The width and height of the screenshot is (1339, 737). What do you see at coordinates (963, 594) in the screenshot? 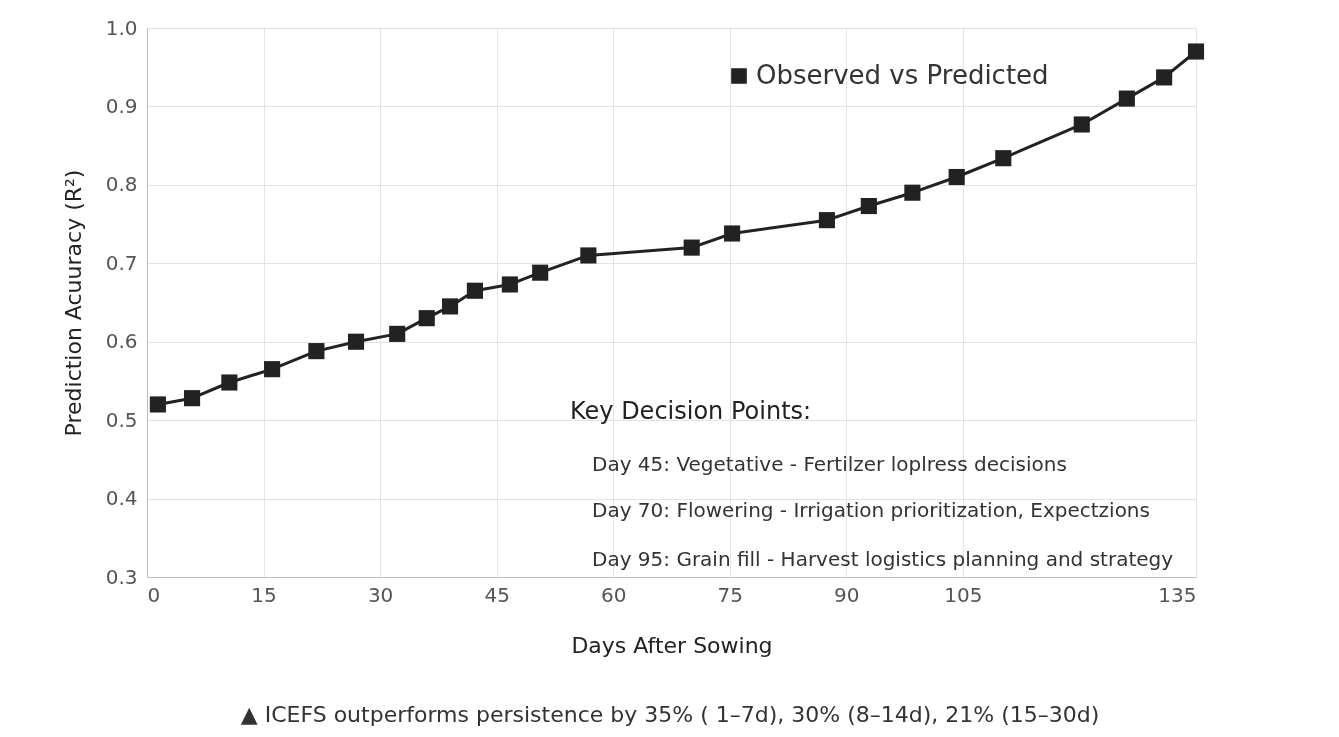
I see `x-tick-label: 105` at bounding box center [963, 594].